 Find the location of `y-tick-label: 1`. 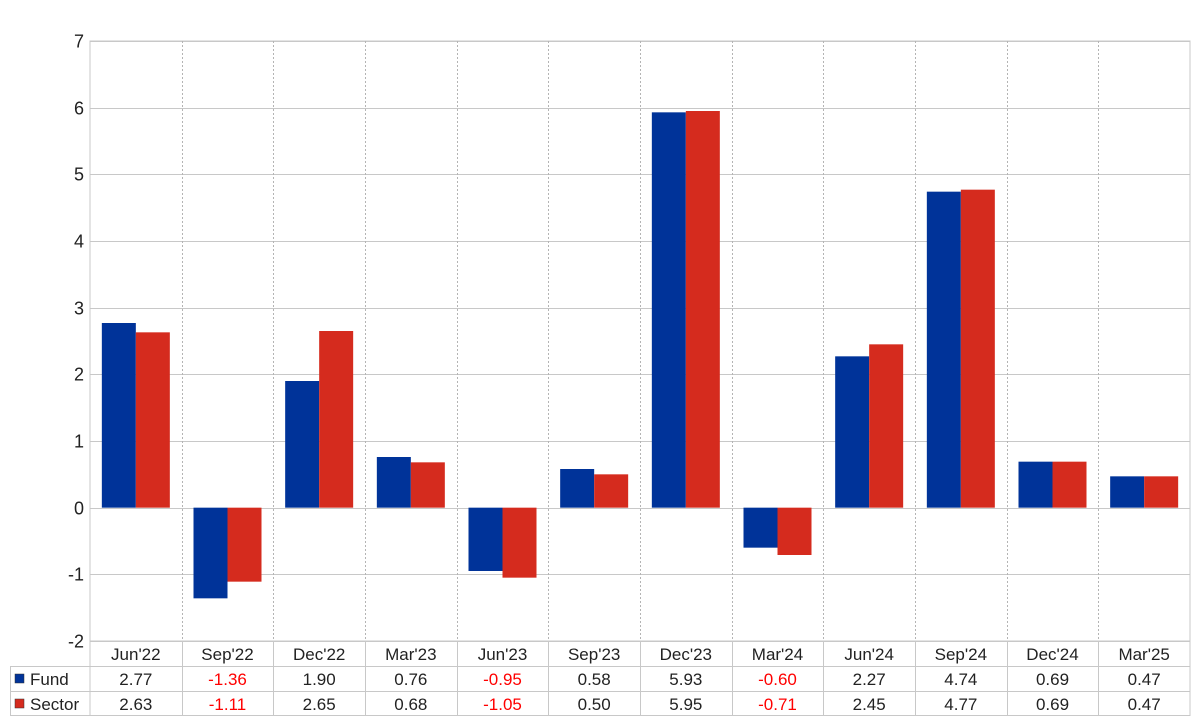

y-tick-label: 1 is located at coordinates (79, 442).